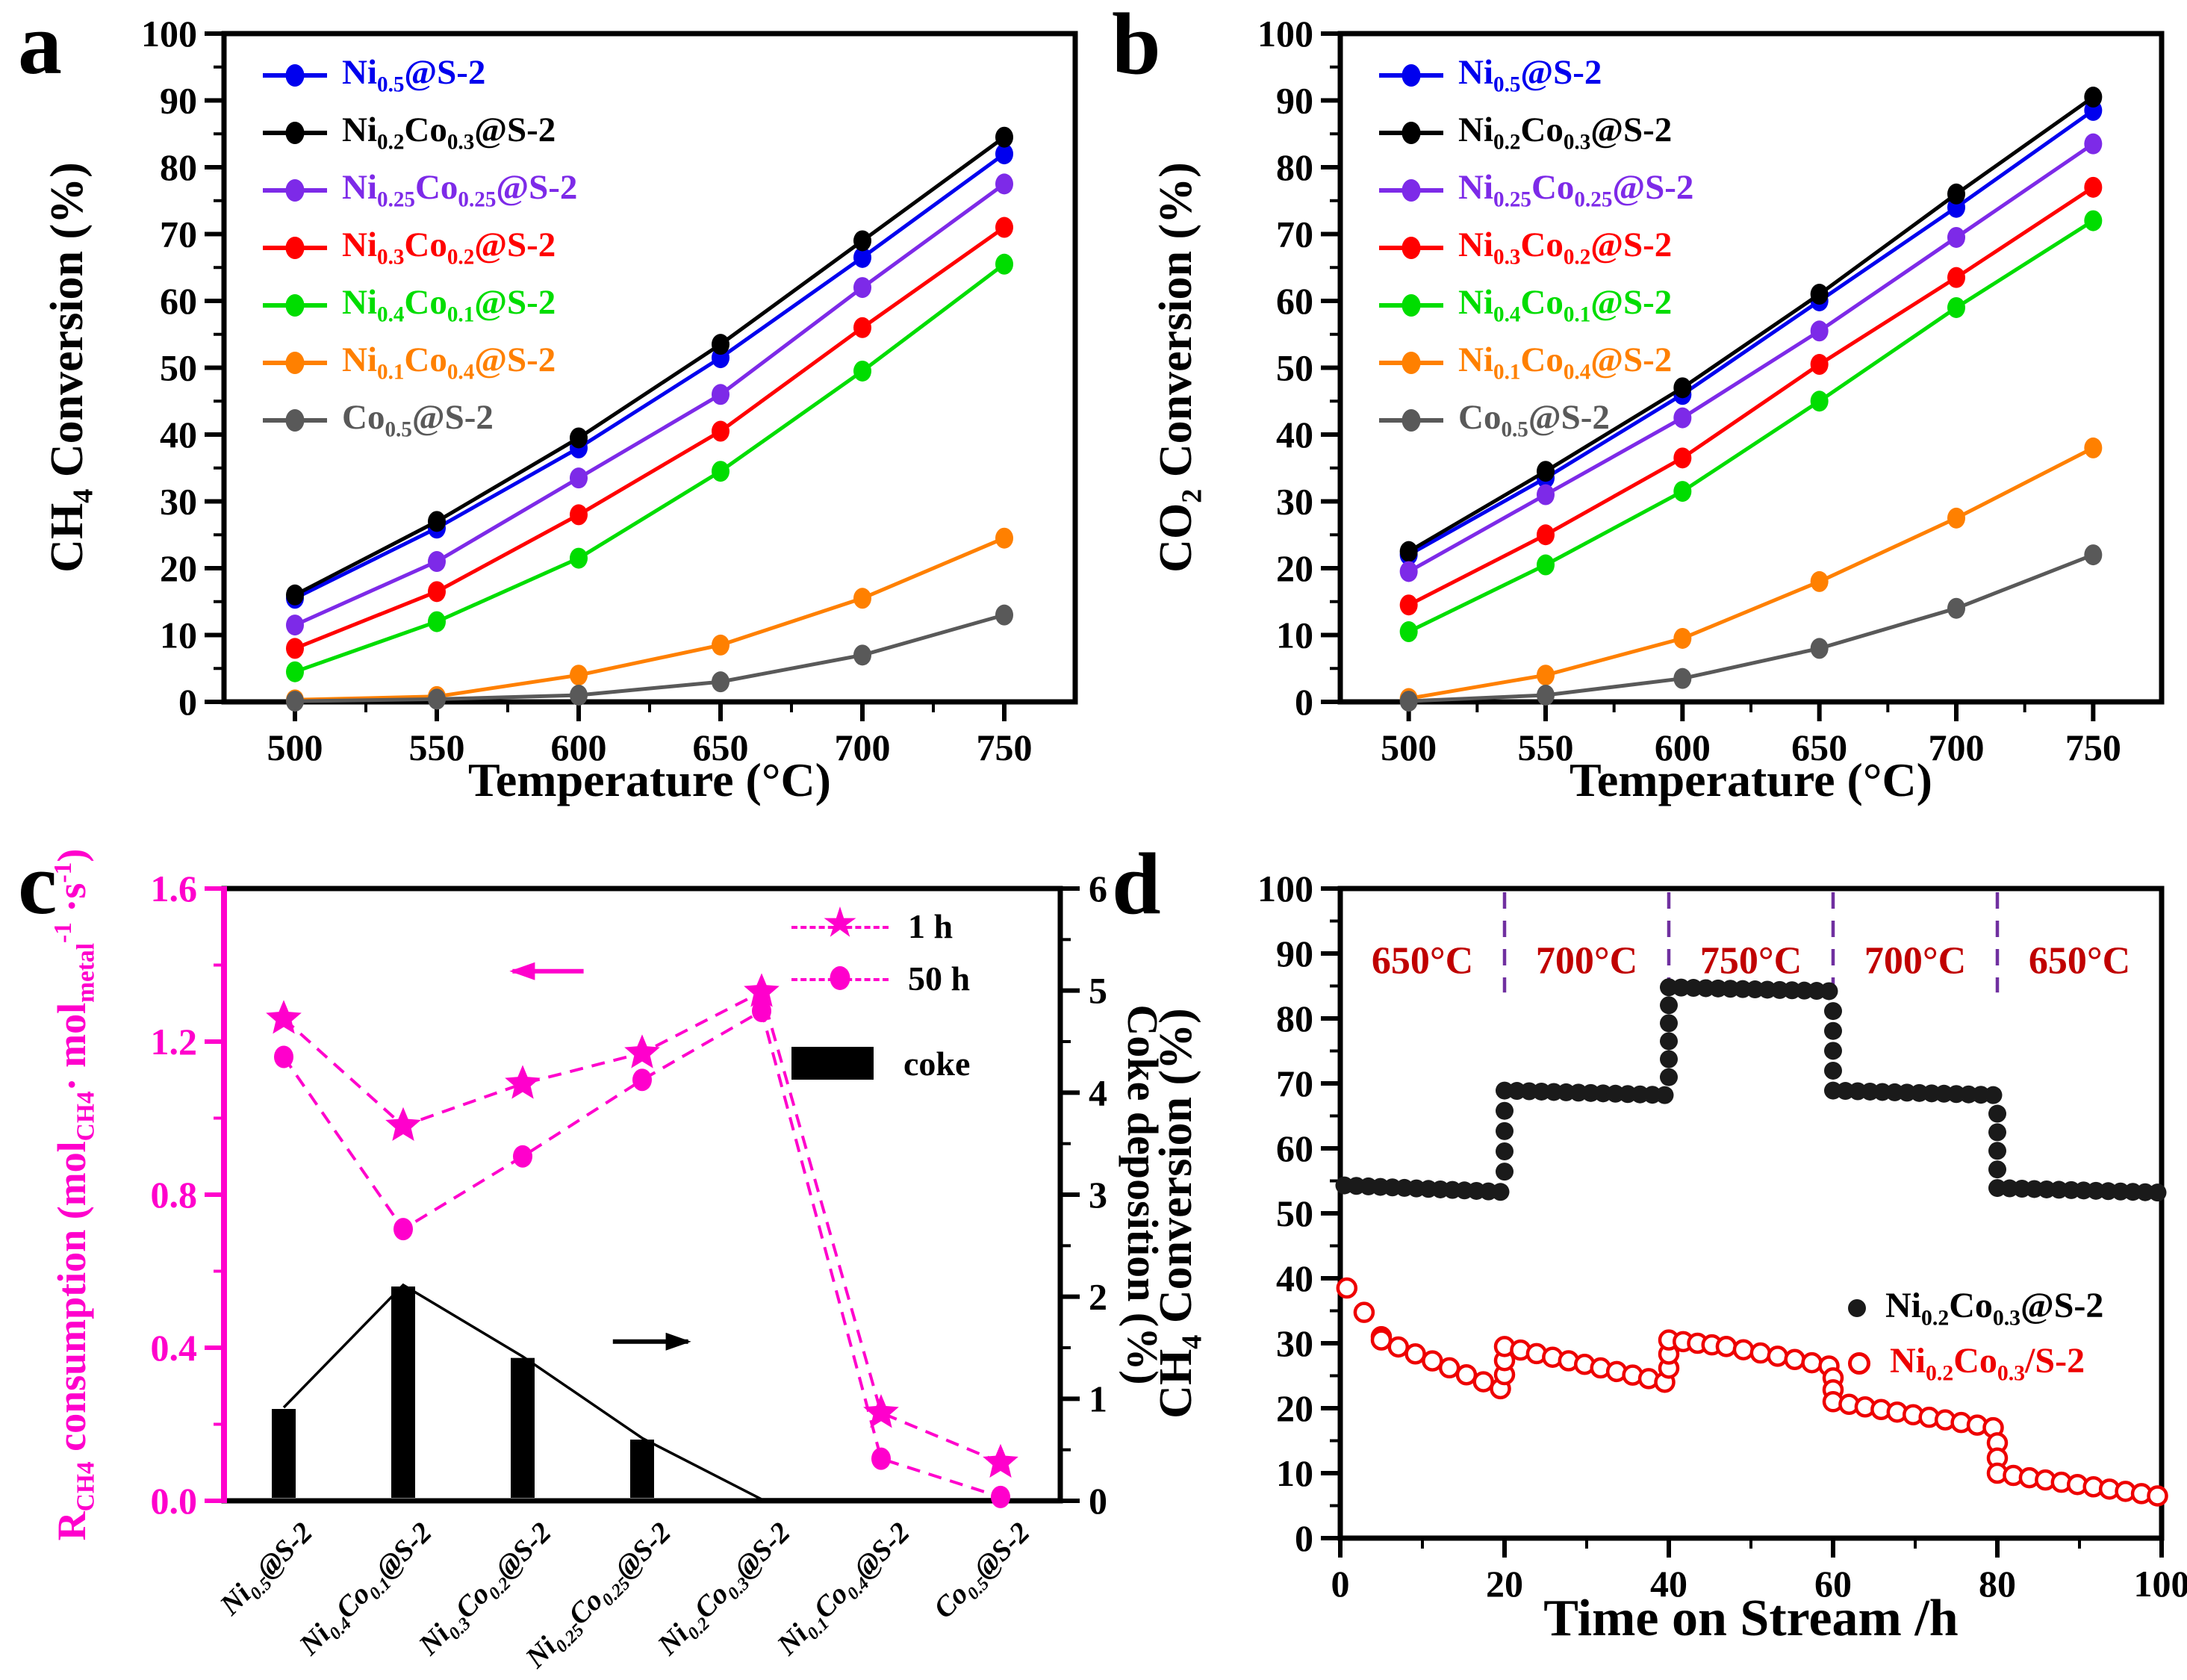 The width and height of the screenshot is (2187, 1680). Describe the element at coordinates (1536, 75) in the screenshot. I see `legend-item: Ni0.5@S-2` at that location.